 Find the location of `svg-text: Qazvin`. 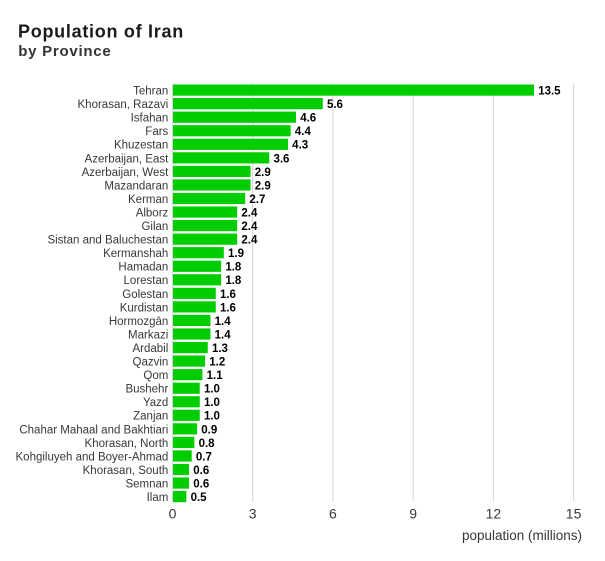

svg-text: Qazvin is located at coordinates (151, 363).